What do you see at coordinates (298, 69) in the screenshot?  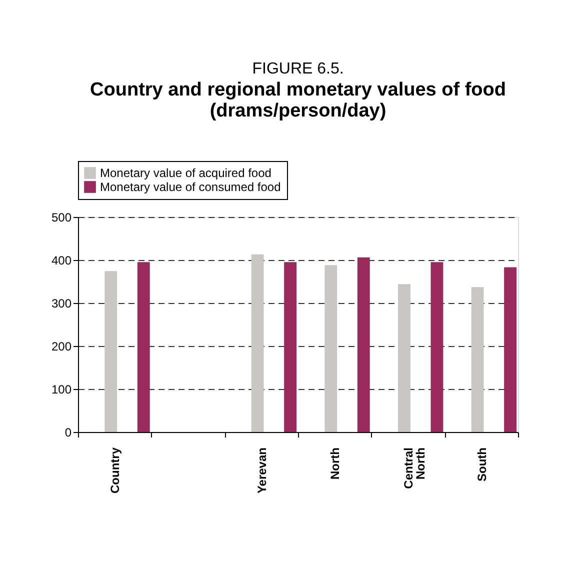 I see `chart-title: FIGURE 6.5.` at bounding box center [298, 69].